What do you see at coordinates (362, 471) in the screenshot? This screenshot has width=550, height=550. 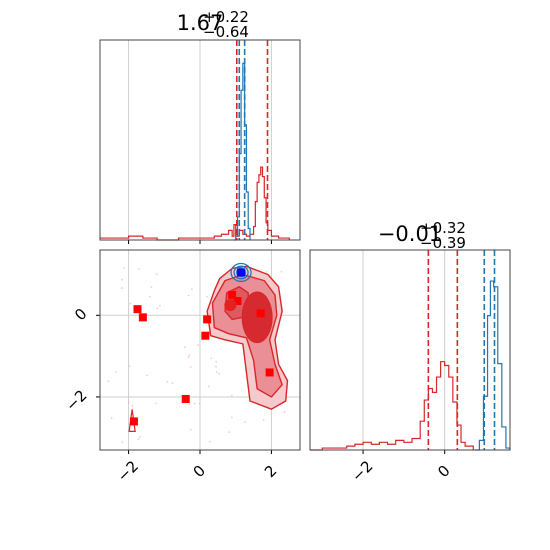 I see `marginal-y-tick-label-0: −2` at bounding box center [362, 471].